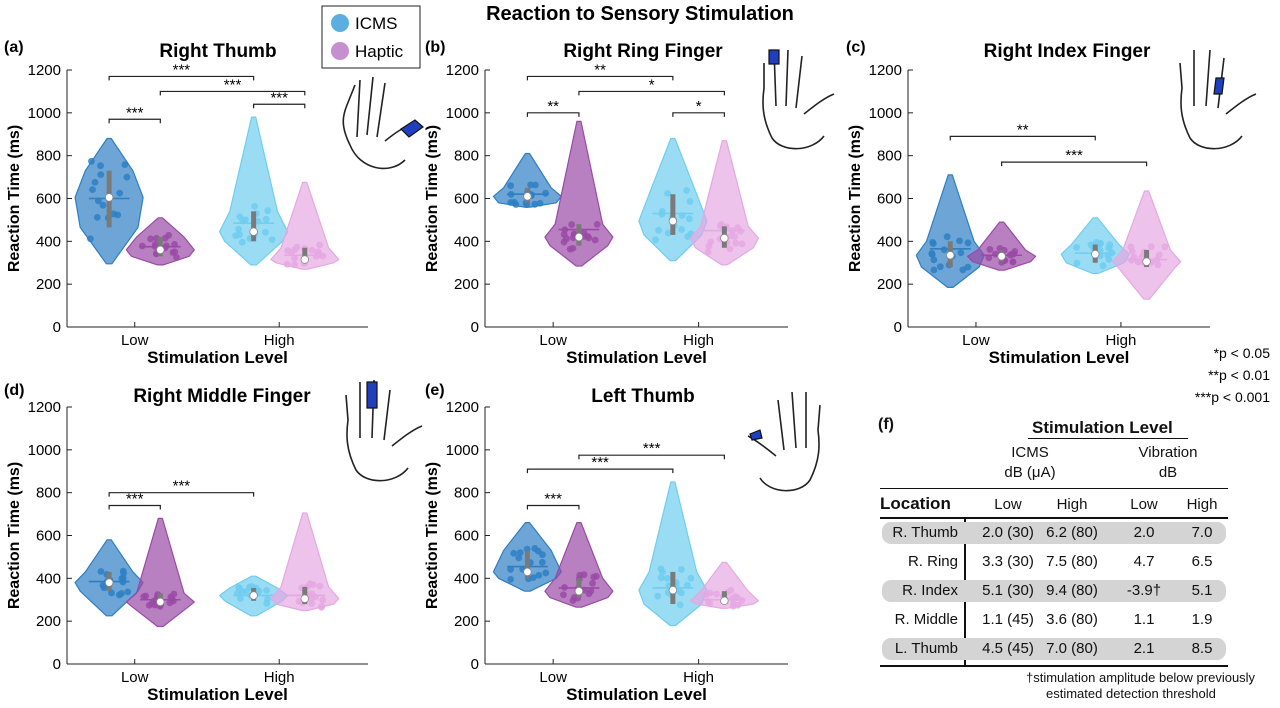  I want to click on table-cell: 1.9, so click(1202, 619).